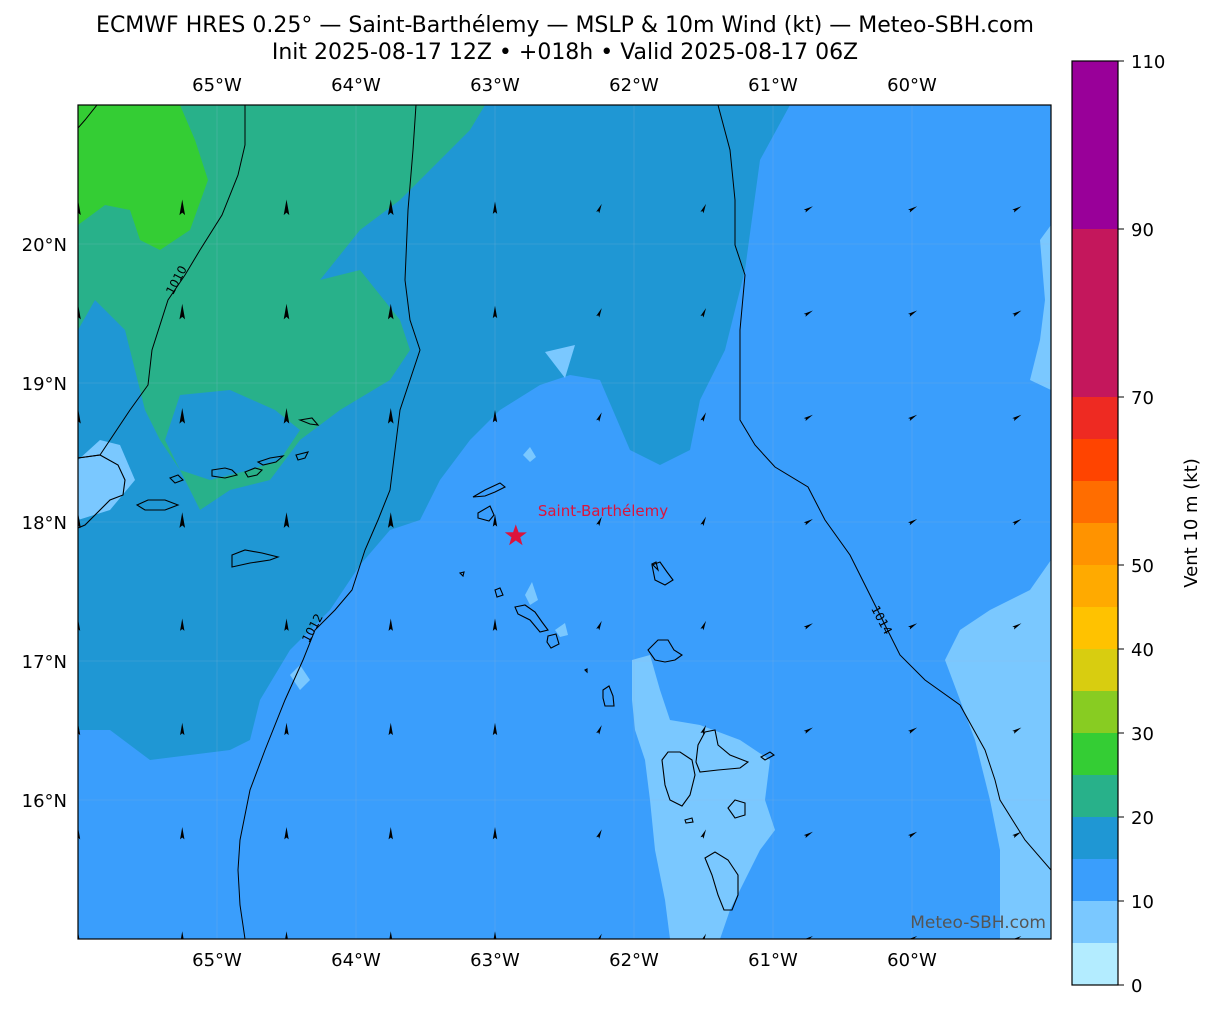  Describe the element at coordinates (1148, 62) in the screenshot. I see `colorbar-tick-label: 110` at that location.